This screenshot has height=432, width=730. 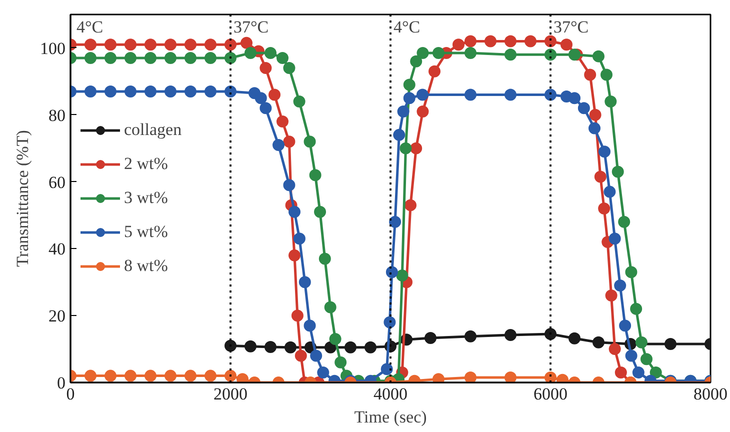 What do you see at coordinates (146, 164) in the screenshot?
I see `legend-label: 2 wt%` at bounding box center [146, 164].